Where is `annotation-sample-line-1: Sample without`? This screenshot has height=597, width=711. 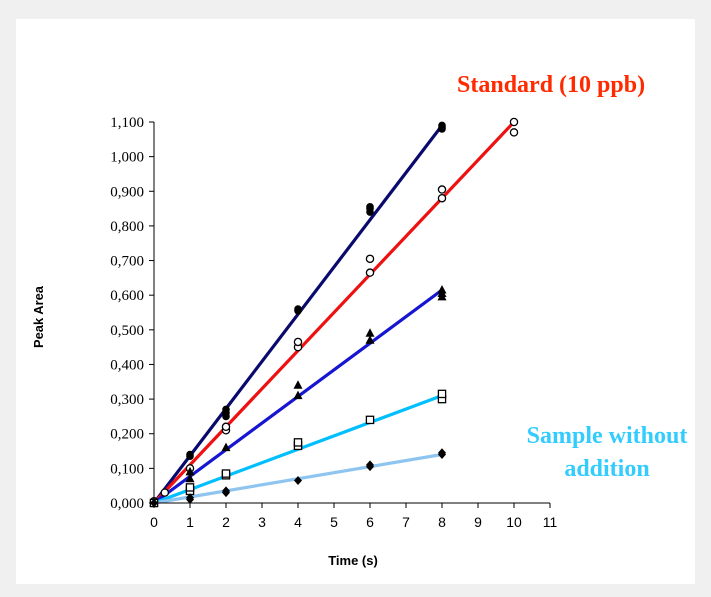 annotation-sample-line-1: Sample without is located at coordinates (607, 436).